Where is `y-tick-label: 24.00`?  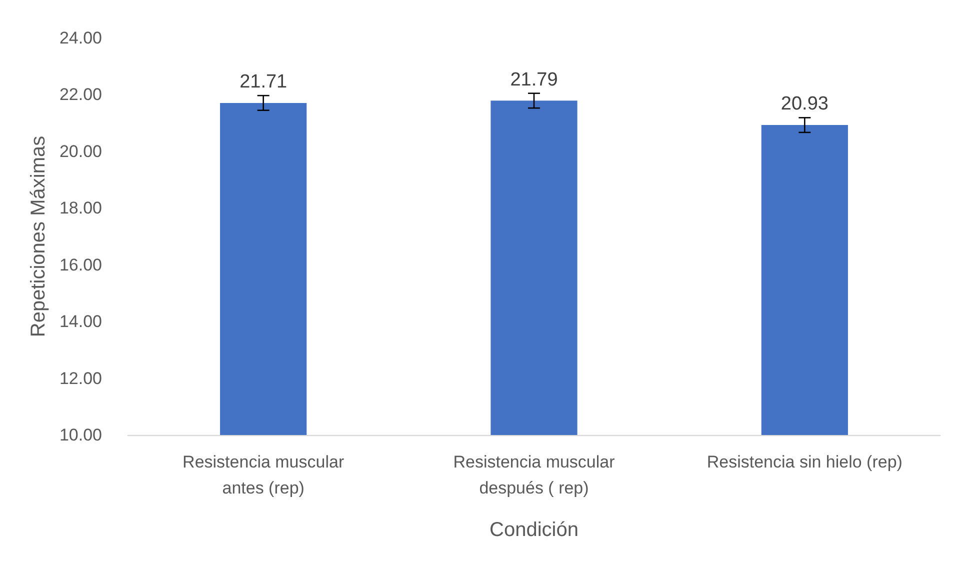 y-tick-label: 24.00 is located at coordinates (80, 38).